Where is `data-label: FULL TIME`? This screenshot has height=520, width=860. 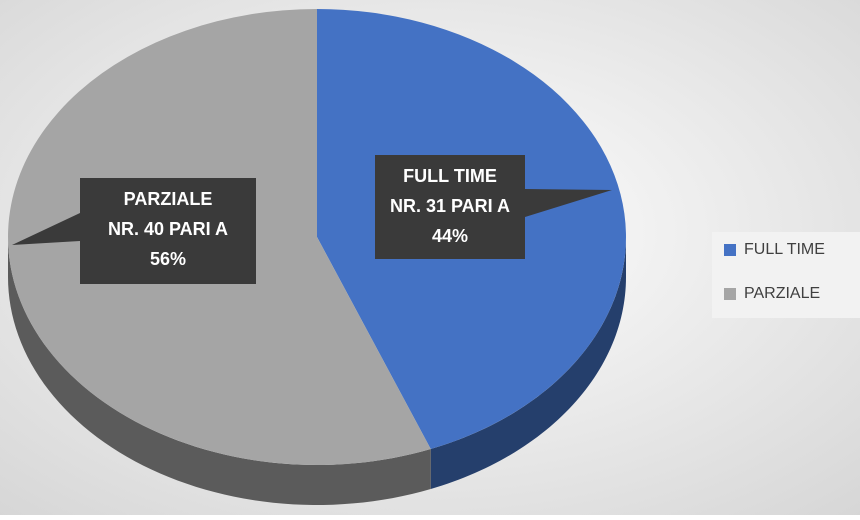
data-label: FULL TIME is located at coordinates (450, 176).